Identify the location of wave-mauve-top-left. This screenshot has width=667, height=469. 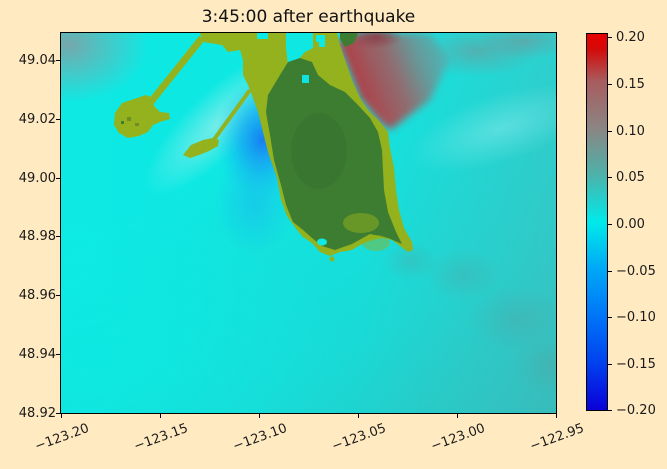
(105, 68).